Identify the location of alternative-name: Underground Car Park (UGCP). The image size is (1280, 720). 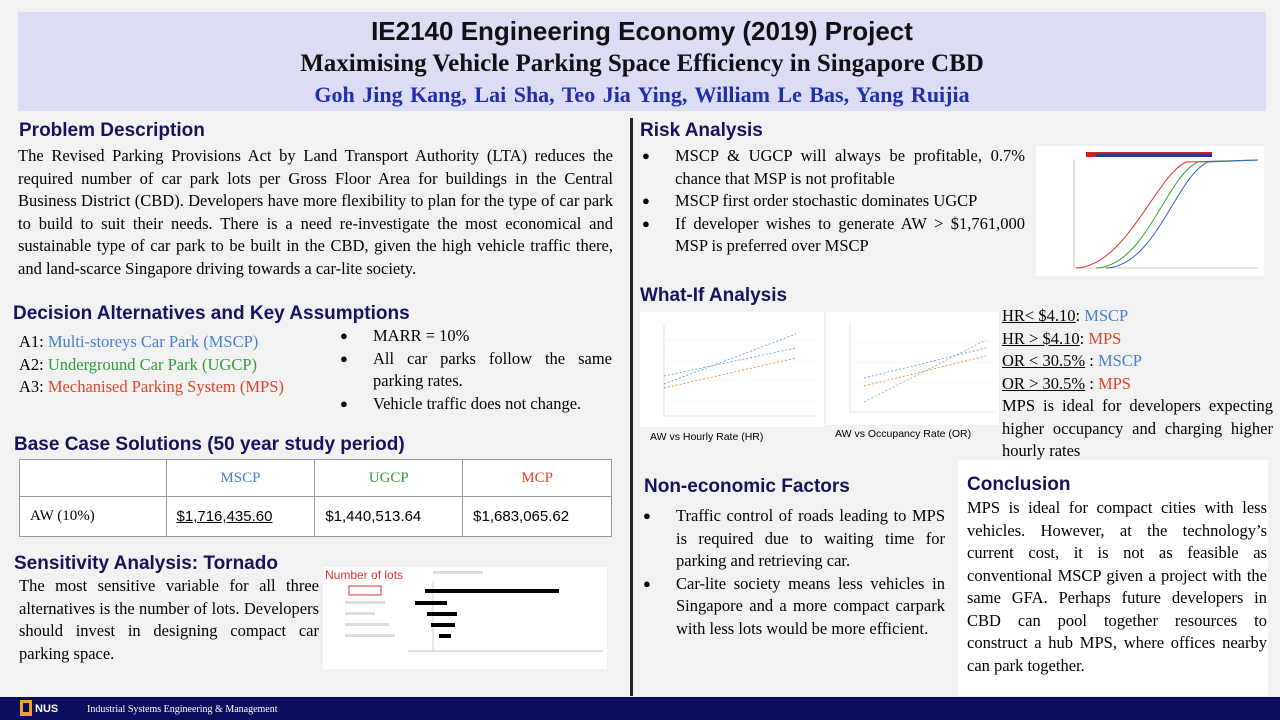
(152, 364).